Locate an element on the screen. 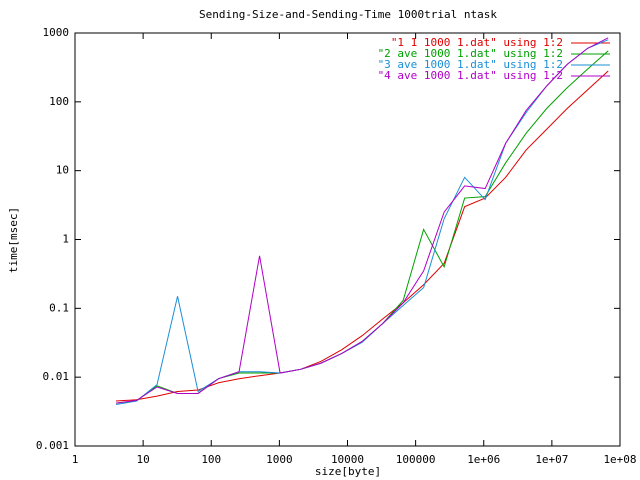 This screenshot has height=480, width=640. x-tick-label: 100 is located at coordinates (211, 459).